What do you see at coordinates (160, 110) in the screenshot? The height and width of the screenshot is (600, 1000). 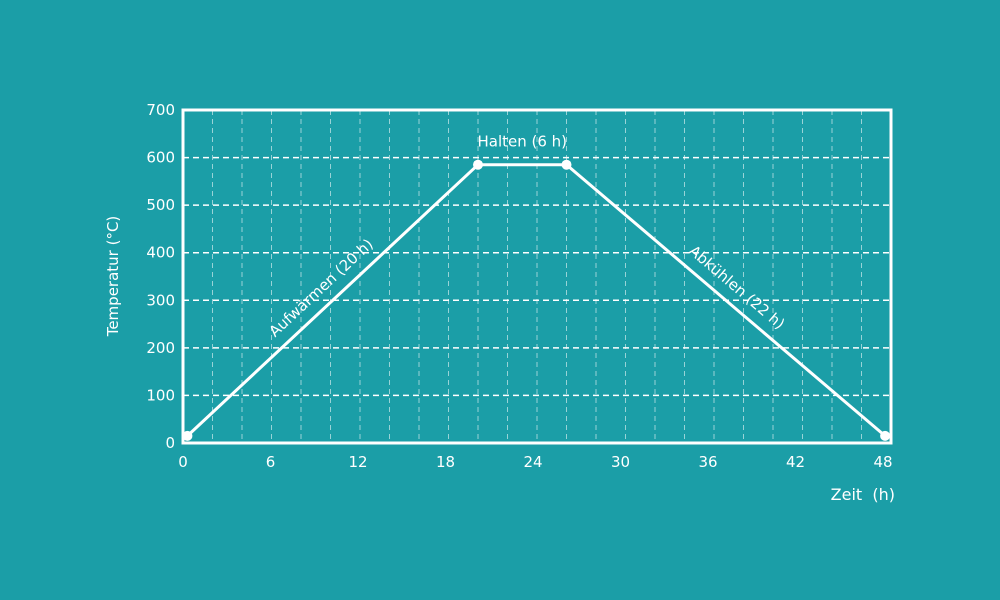 I see `y-tick-label: 700` at bounding box center [160, 110].